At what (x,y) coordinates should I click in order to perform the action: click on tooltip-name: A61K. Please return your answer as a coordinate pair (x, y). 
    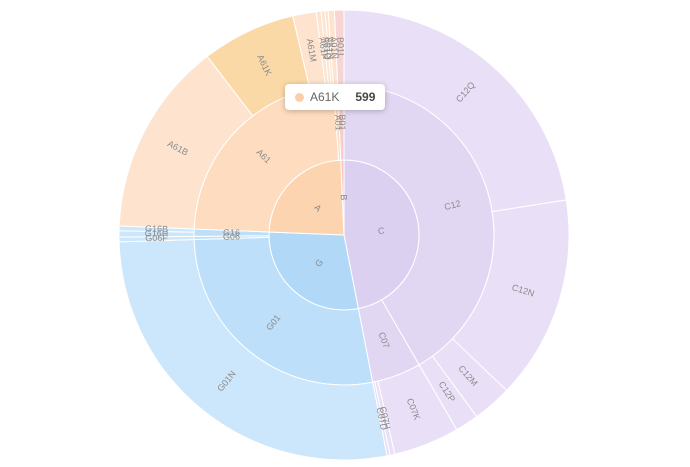
    Looking at the image, I should click on (325, 97).